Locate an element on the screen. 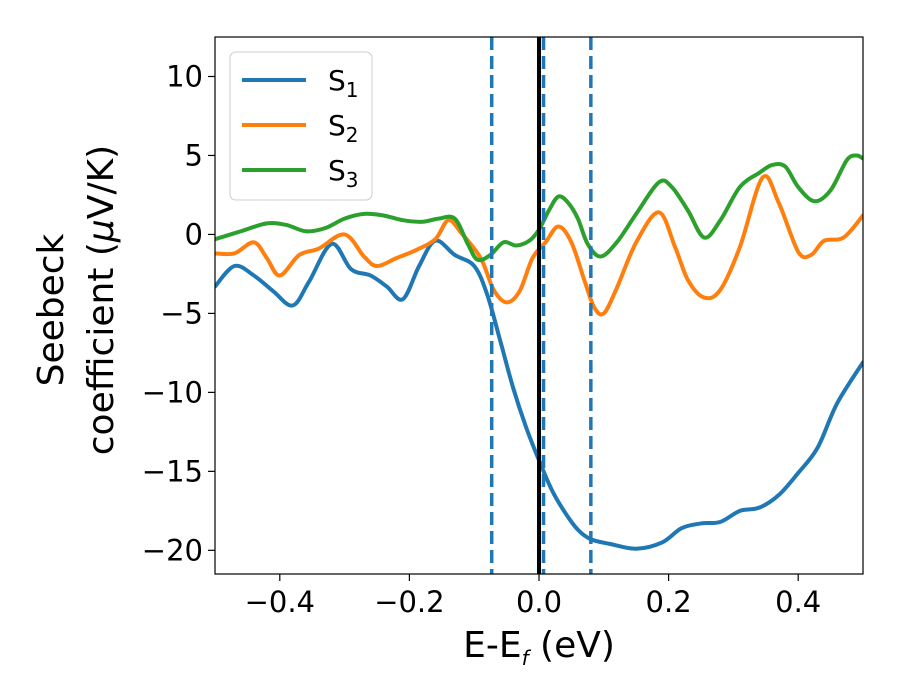 The width and height of the screenshot is (900, 700). x-axis-ticks: −0.4 −0.2 0.0 0.2 0.4 is located at coordinates (533, 596).